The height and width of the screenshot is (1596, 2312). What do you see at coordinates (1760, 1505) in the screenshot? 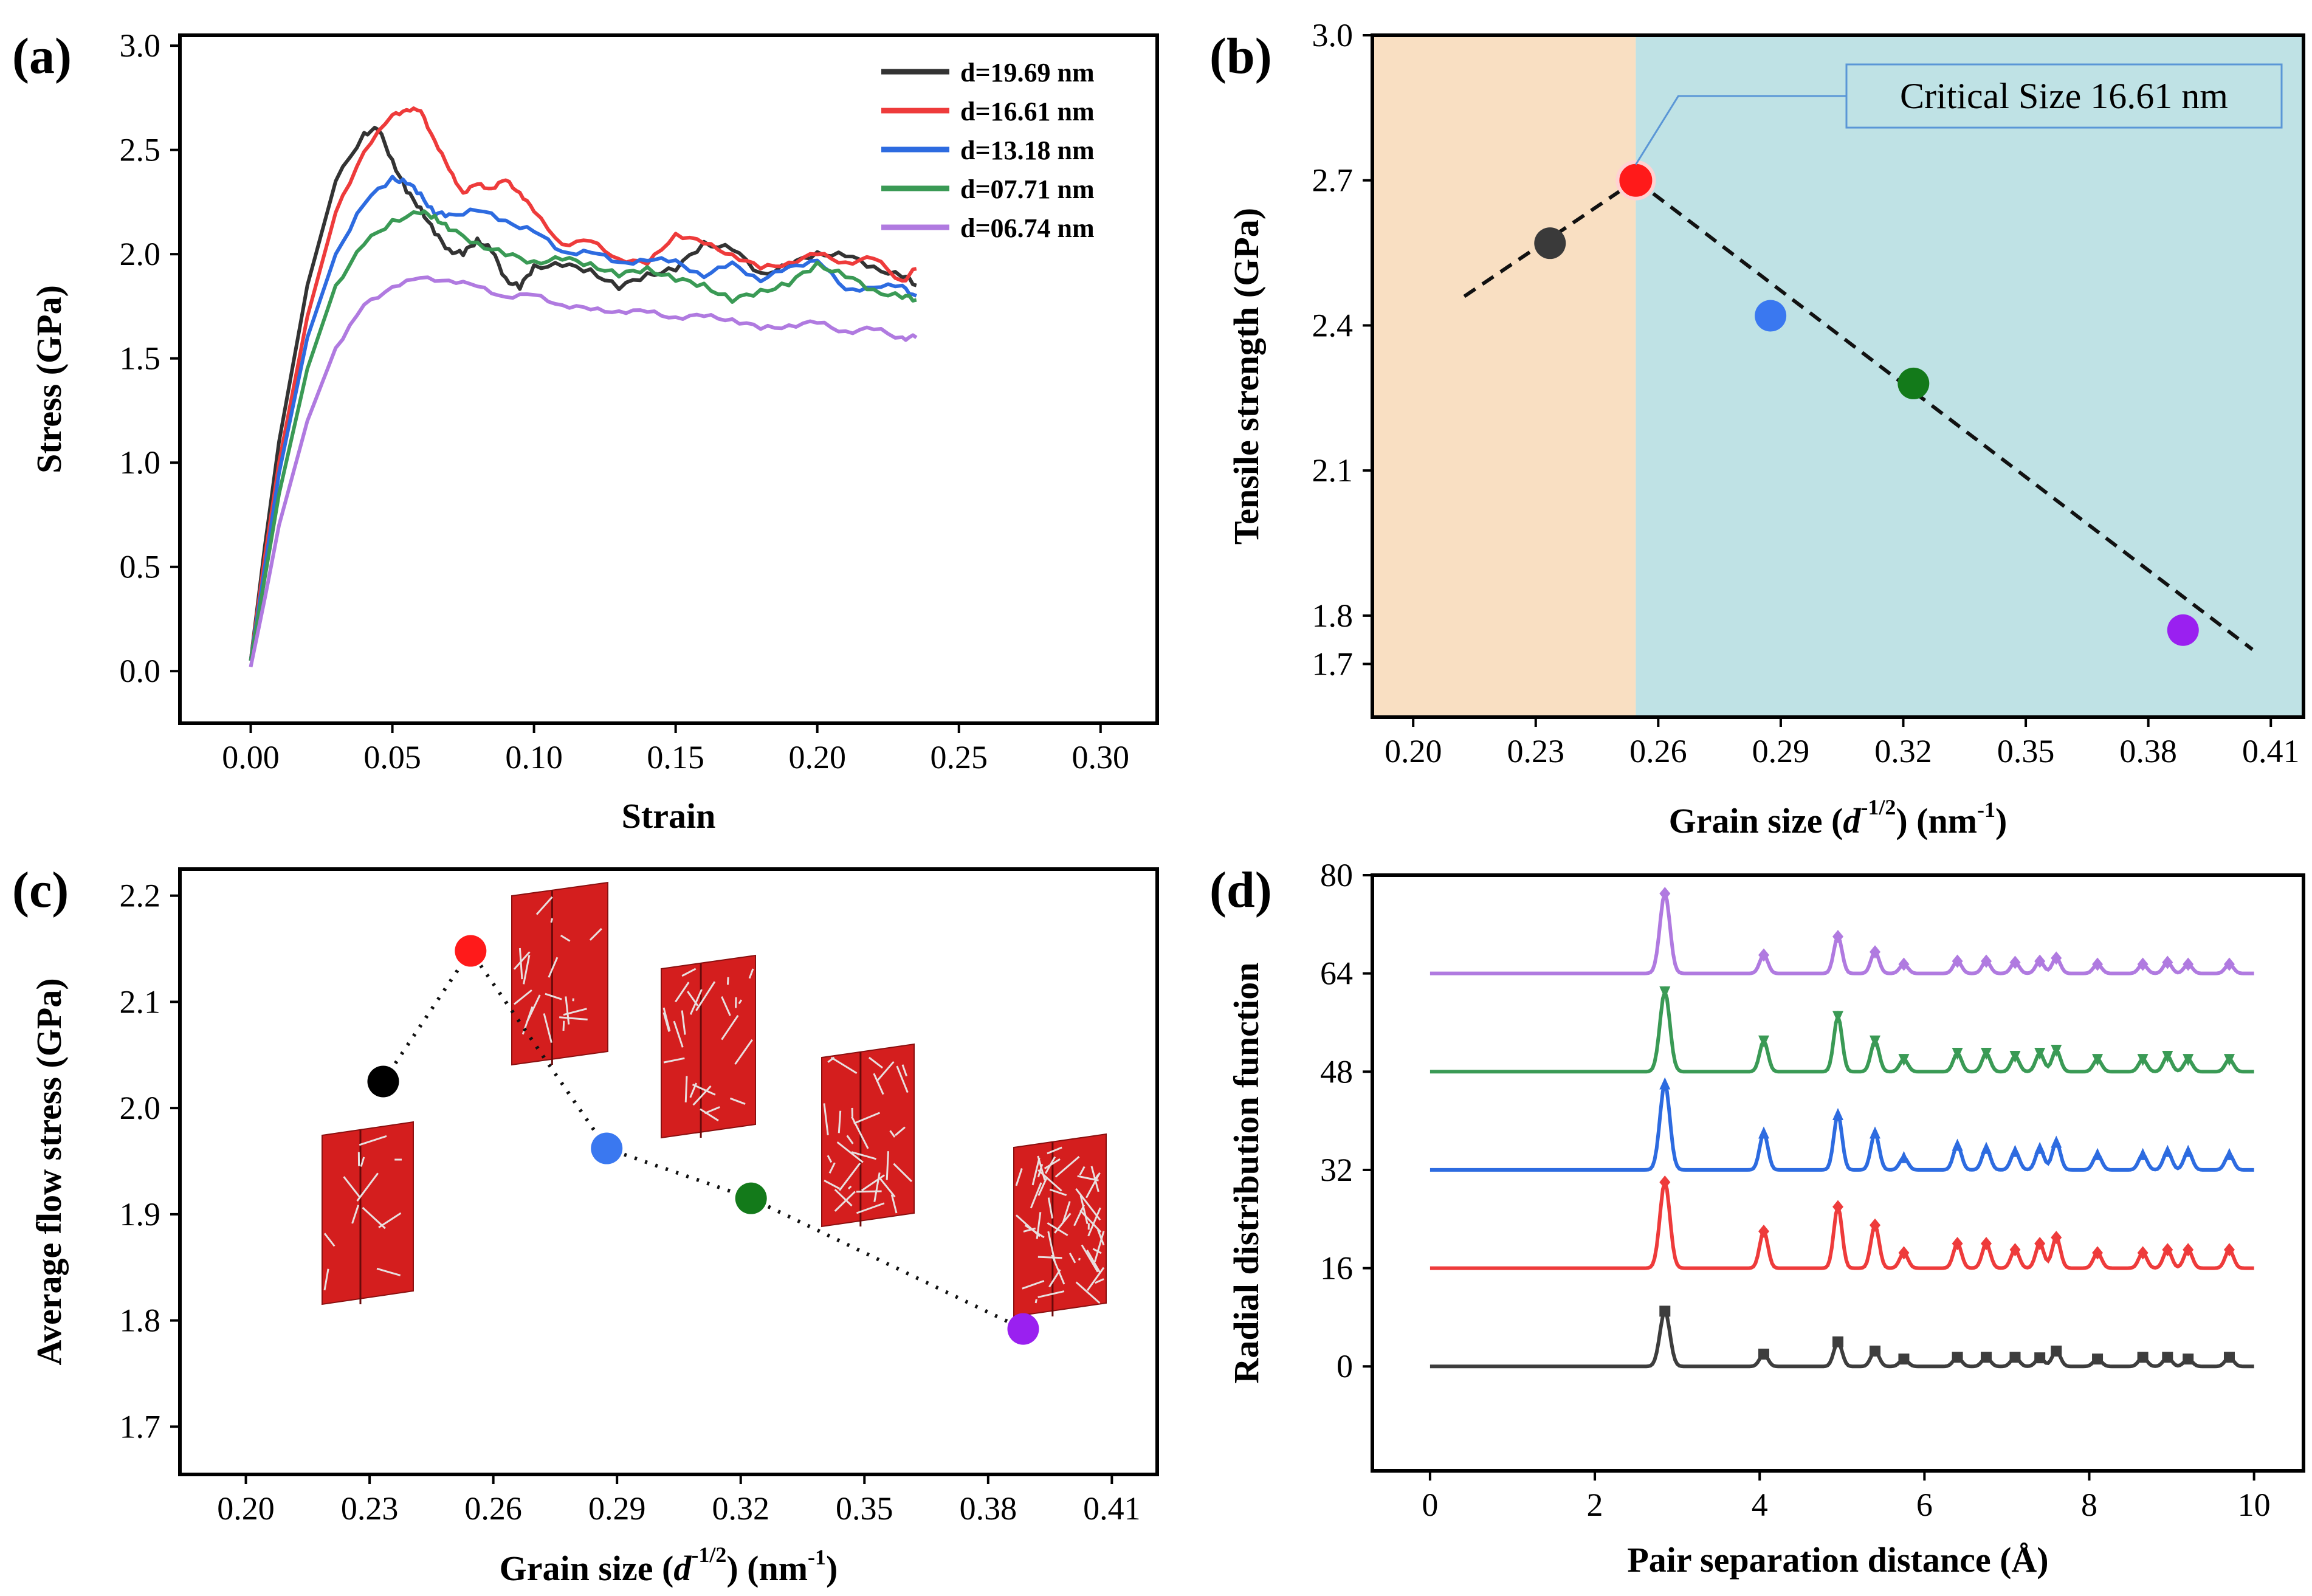
I see `panel-d-xtick-label: 4` at bounding box center [1760, 1505].